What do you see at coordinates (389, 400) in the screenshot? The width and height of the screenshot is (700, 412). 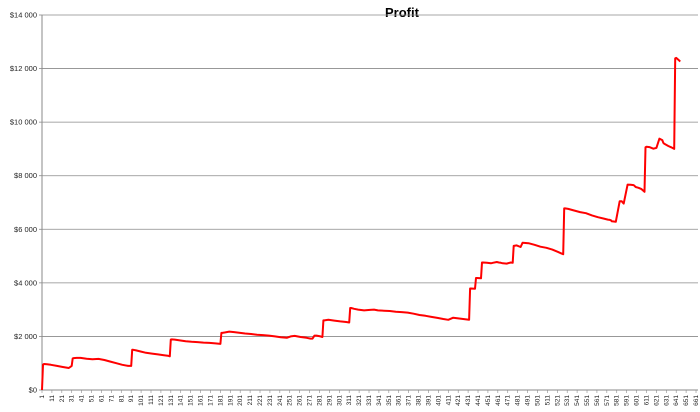 I see `x-tick-label: 351` at bounding box center [389, 400].